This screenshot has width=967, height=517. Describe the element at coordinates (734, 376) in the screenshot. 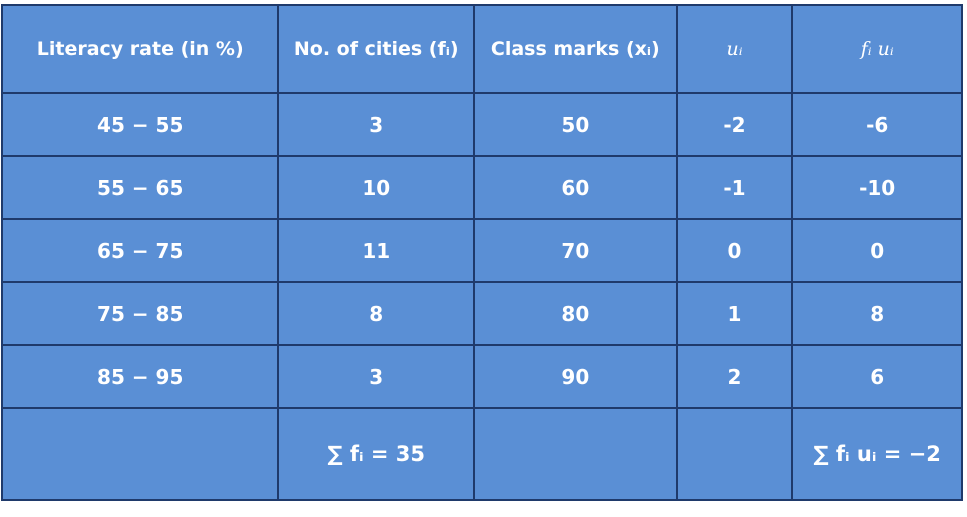

I see `body-cell: 2` at that location.